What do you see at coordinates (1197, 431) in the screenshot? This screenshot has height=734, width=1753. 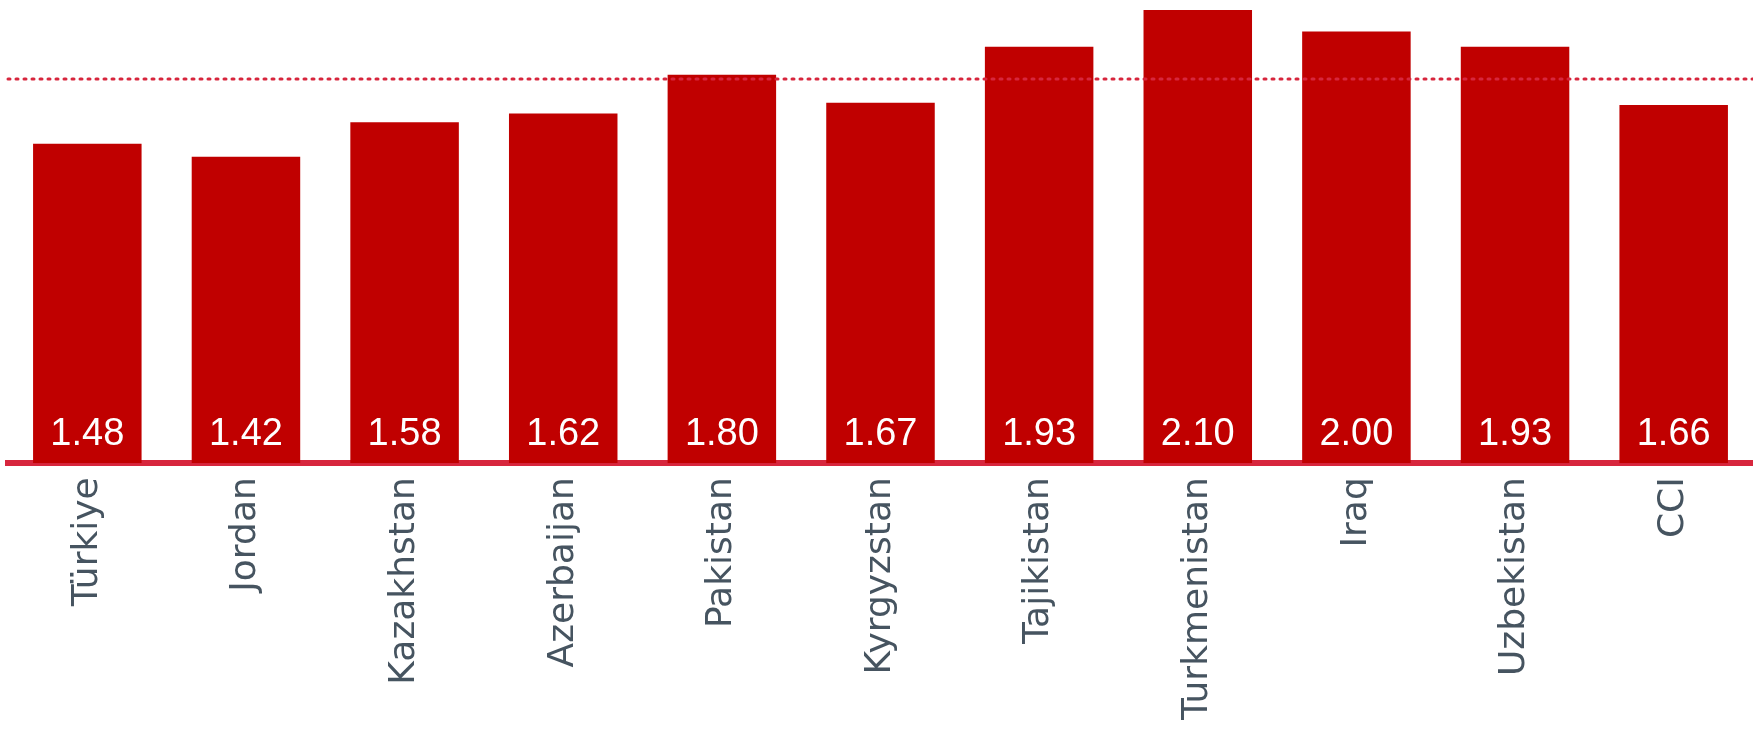 I see `data-label: 2.10` at bounding box center [1197, 431].